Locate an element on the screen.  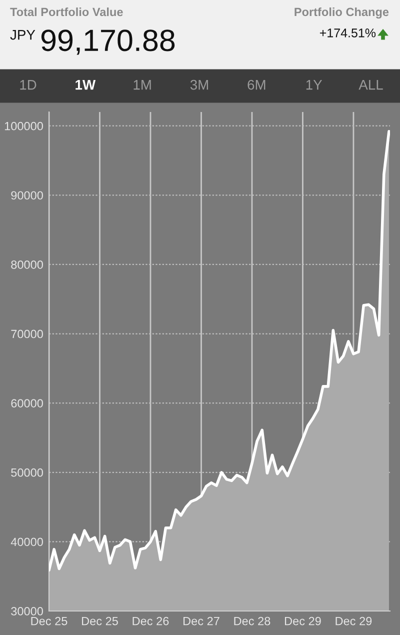
y-tick-label: 90000 is located at coordinates (27, 195).